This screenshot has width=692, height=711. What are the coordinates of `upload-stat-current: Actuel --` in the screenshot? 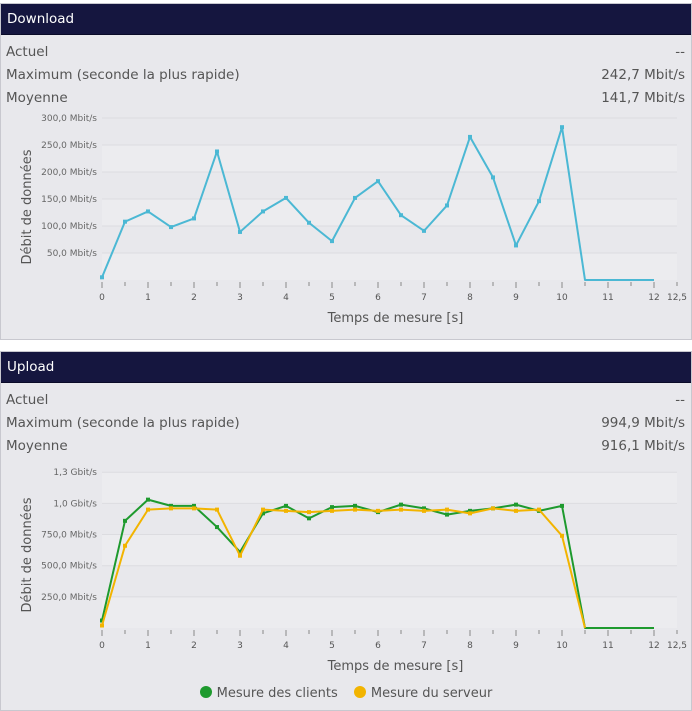 It's located at (346, 399).